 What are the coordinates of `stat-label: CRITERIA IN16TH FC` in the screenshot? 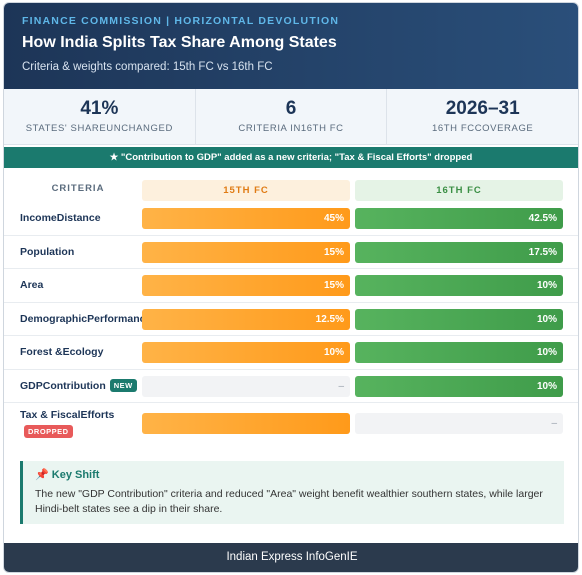 It's located at (291, 128).